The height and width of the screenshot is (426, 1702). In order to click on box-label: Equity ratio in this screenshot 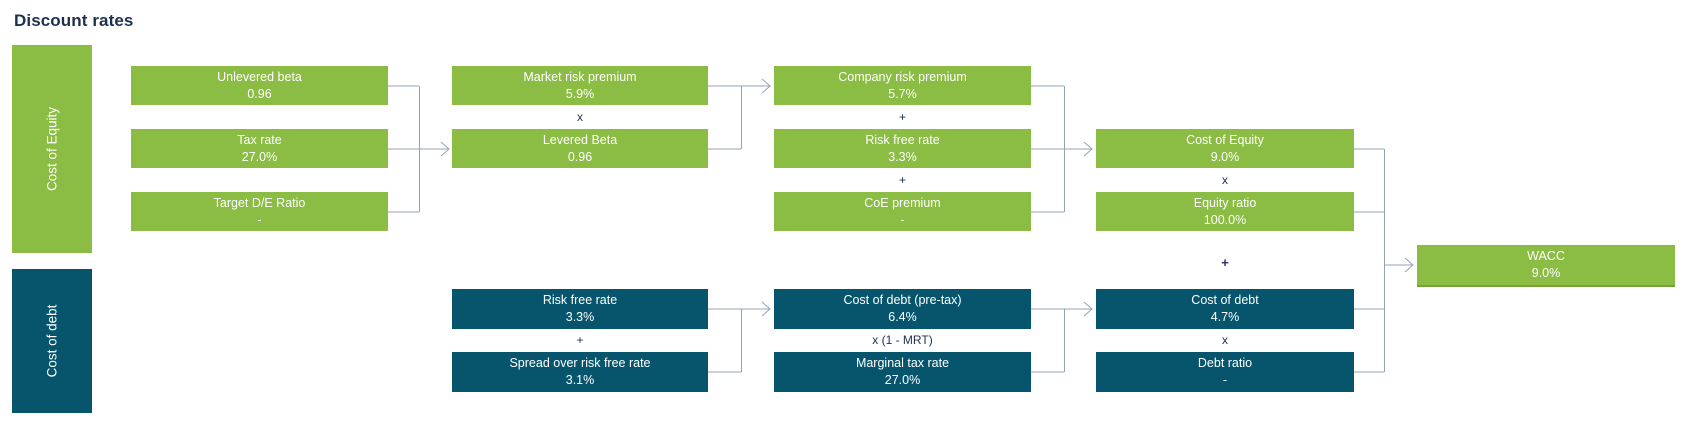, I will do `click(1225, 202)`.